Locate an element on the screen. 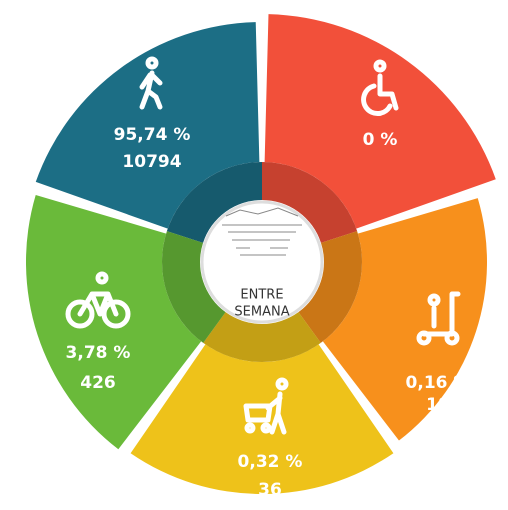 The image size is (508, 510). count-label: 426 is located at coordinates (98, 383).